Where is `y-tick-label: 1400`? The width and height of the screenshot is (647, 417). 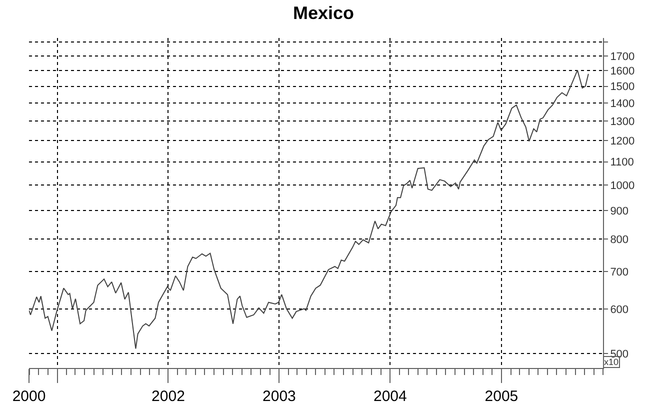
y-tick-label: 1400 is located at coordinates (622, 104).